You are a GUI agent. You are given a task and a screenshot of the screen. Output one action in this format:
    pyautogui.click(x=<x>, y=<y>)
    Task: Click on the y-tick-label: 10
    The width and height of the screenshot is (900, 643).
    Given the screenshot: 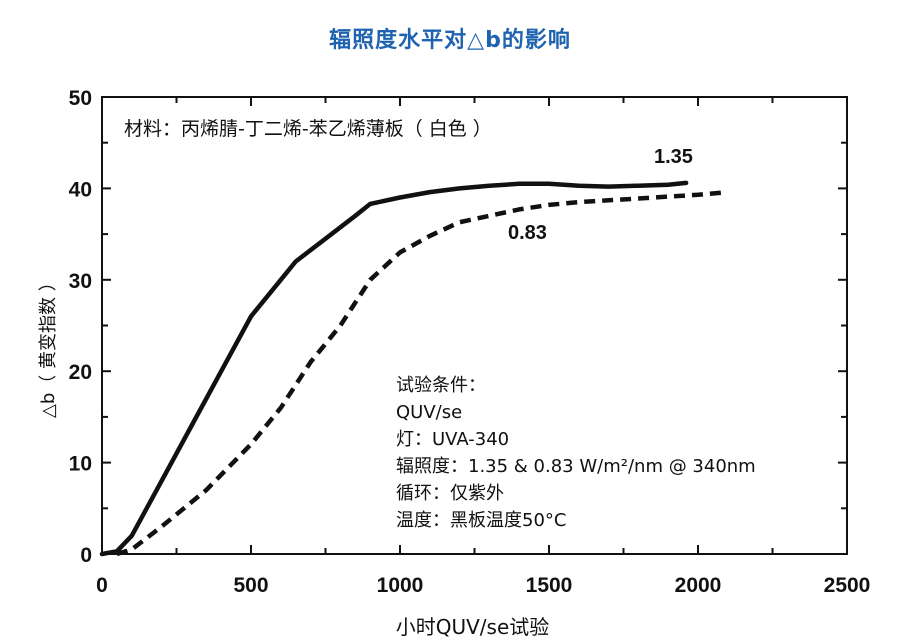 What is the action you would take?
    pyautogui.click(x=80, y=464)
    